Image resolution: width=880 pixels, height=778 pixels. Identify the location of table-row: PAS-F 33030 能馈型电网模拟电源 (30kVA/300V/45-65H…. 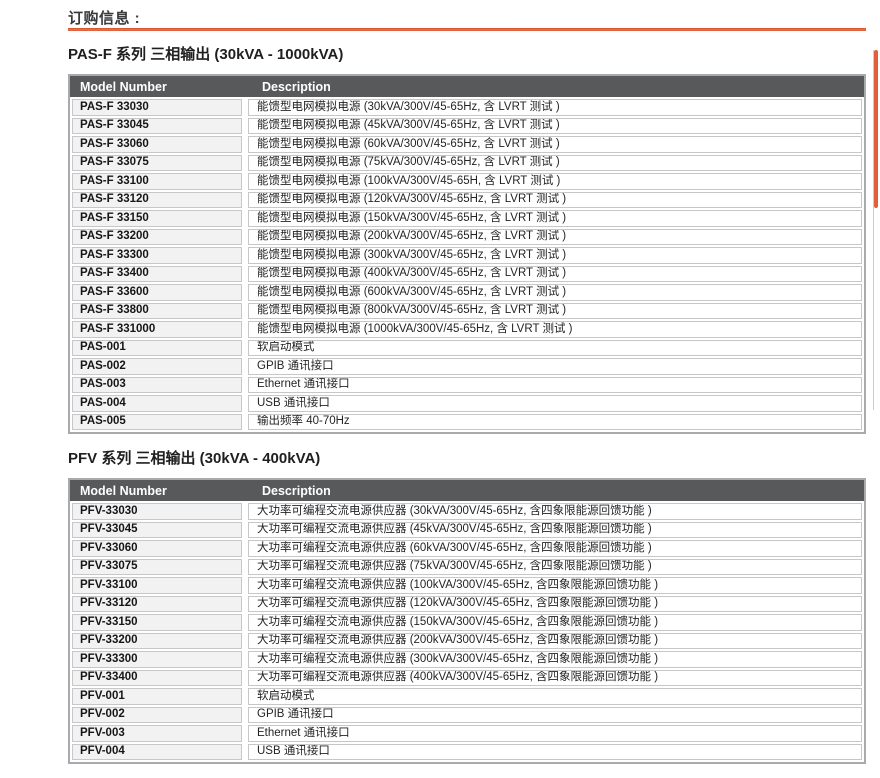
(467, 107).